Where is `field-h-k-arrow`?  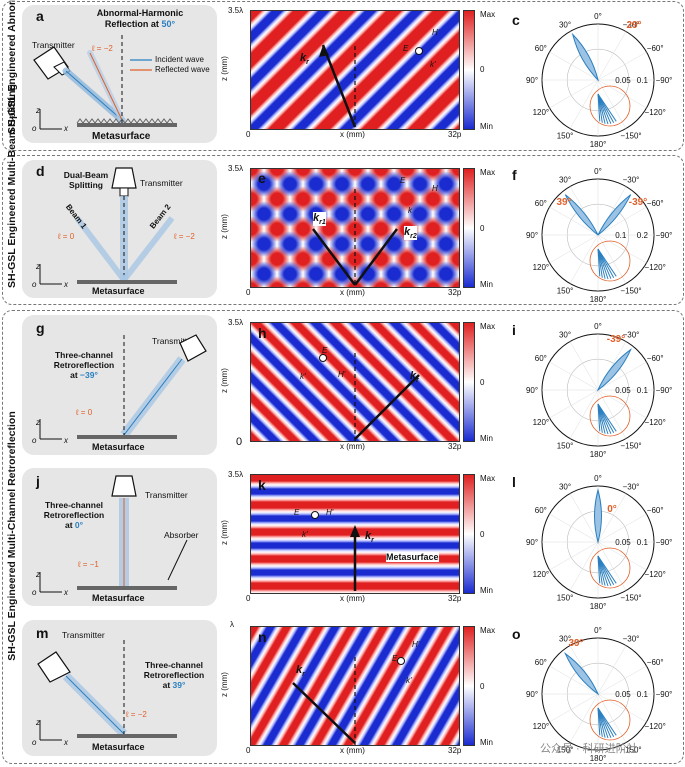
field-h-k-arrow is located at coordinates (387, 407).